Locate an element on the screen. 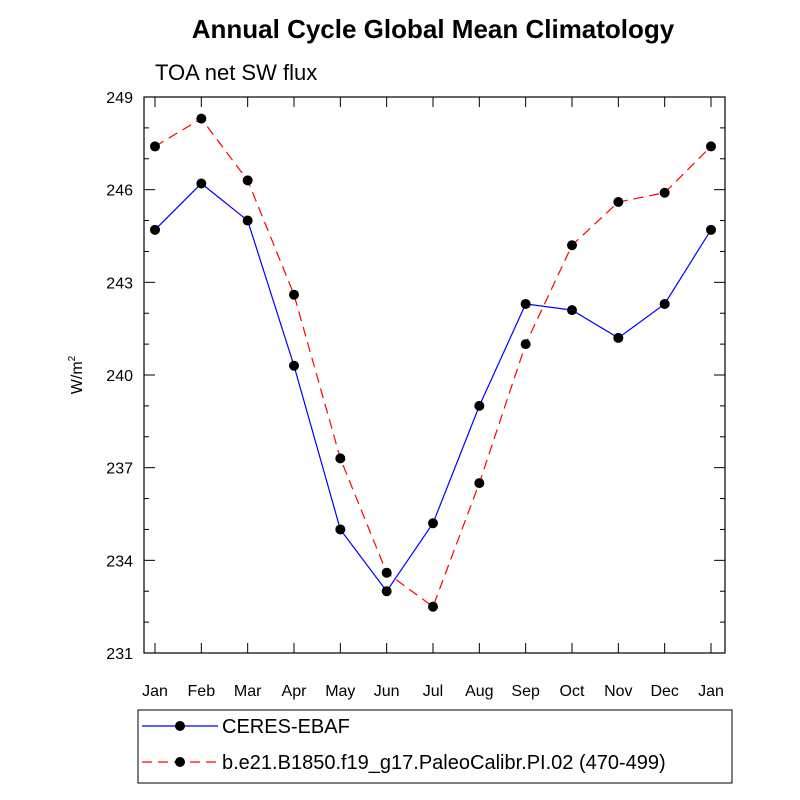 The width and height of the screenshot is (800, 800). x-tick-label: Feb is located at coordinates (202, 691).